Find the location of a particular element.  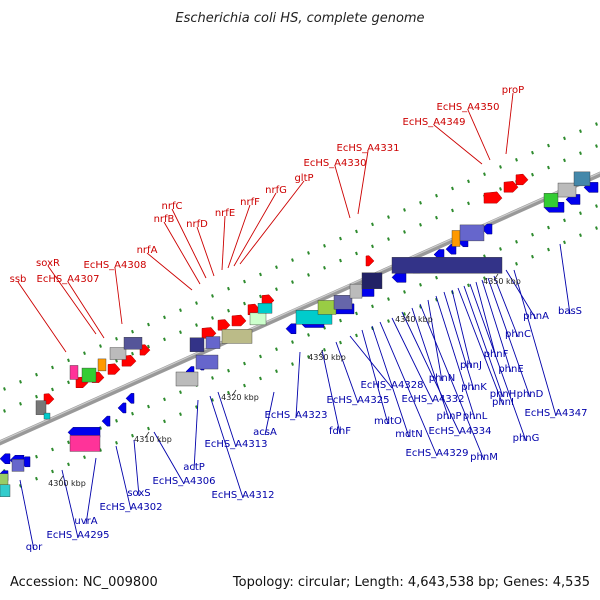

scale-tick-mark is located at coordinates (61, 479).